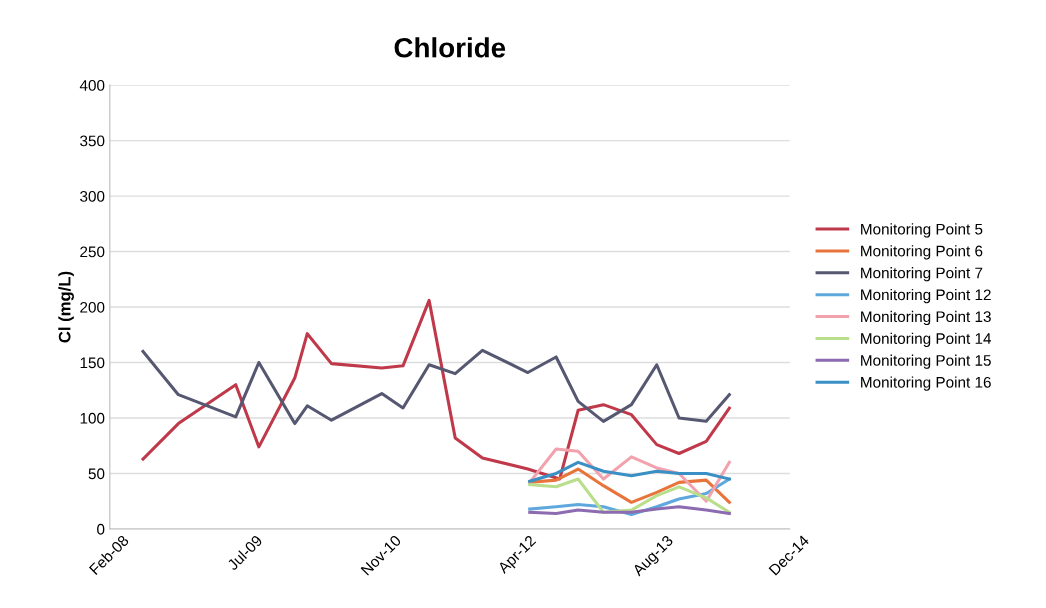 The width and height of the screenshot is (1046, 608). I want to click on chart-title: Chloride, so click(450, 47).